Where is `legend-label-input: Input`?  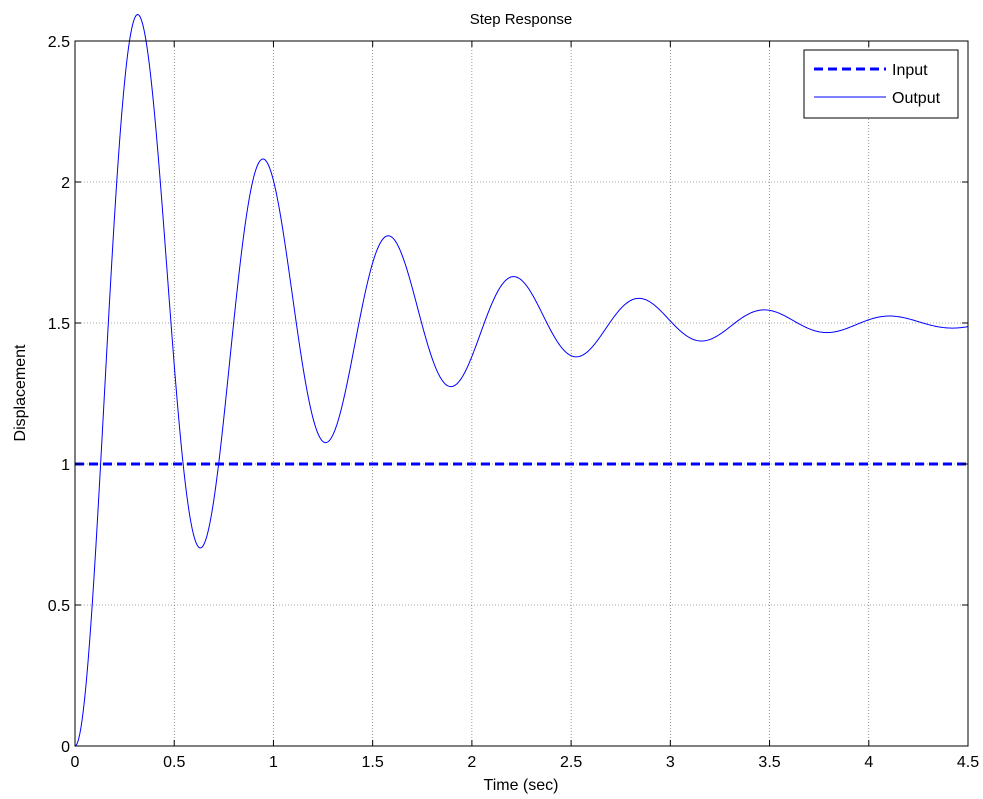 legend-label-input: Input is located at coordinates (910, 70).